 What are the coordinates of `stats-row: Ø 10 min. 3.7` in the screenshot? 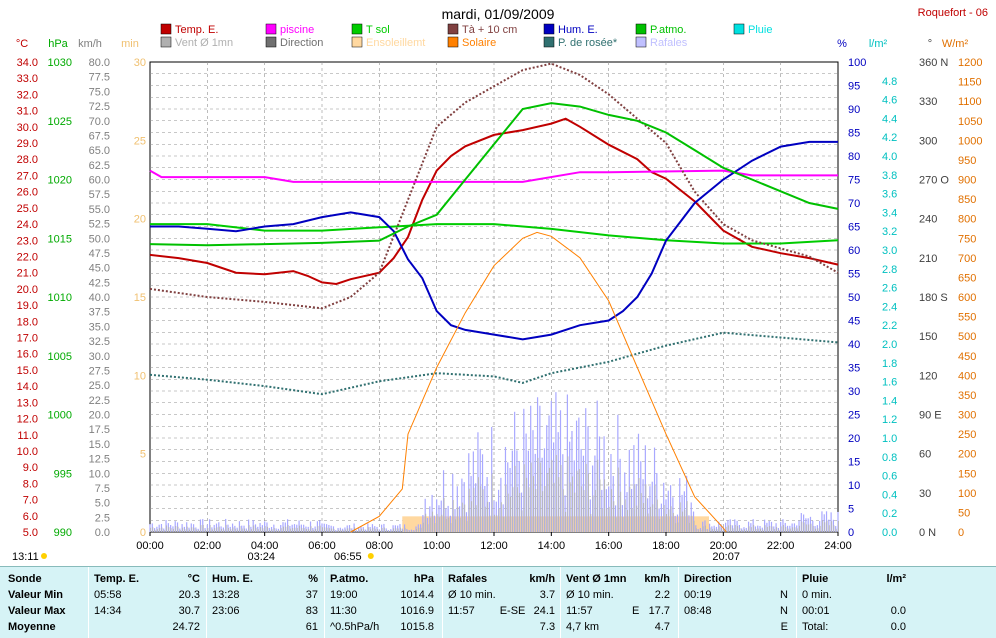 It's located at (501, 595).